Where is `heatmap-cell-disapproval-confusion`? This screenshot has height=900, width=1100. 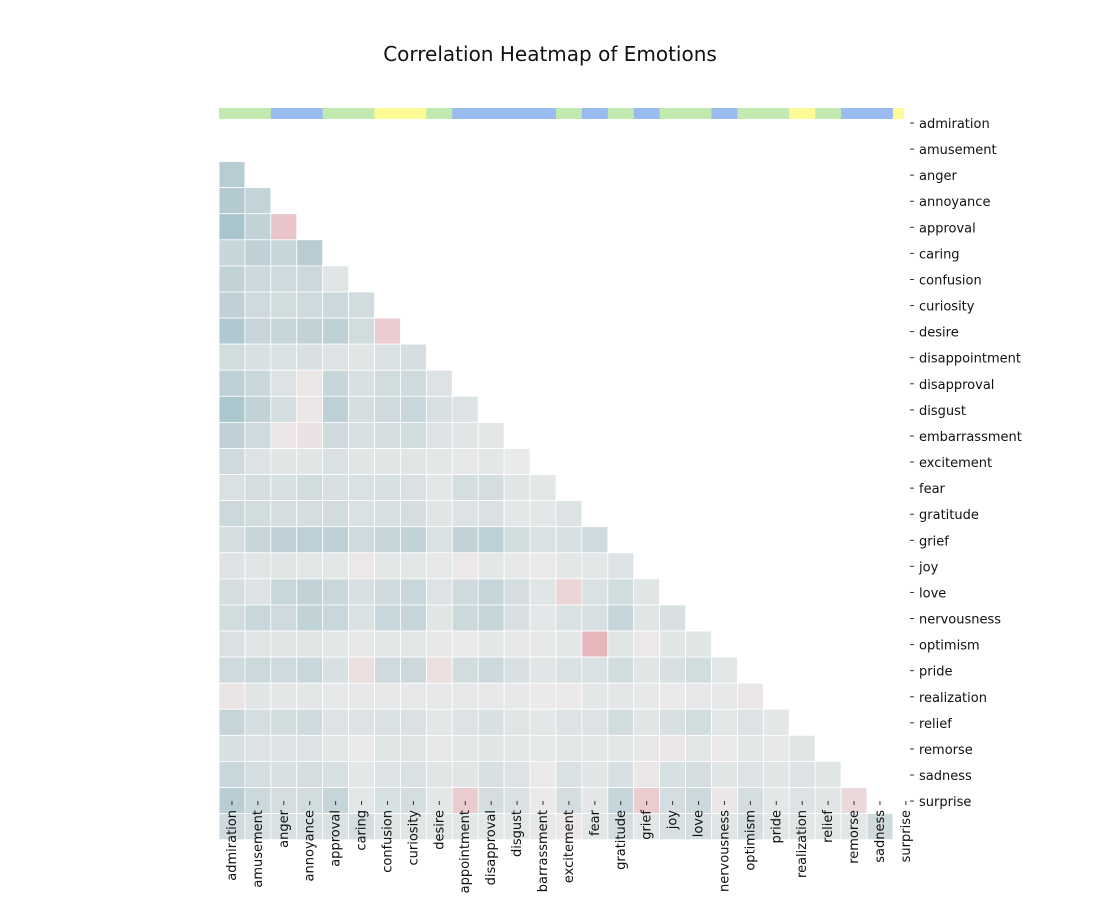
heatmap-cell-disapproval-confusion is located at coordinates (387, 409).